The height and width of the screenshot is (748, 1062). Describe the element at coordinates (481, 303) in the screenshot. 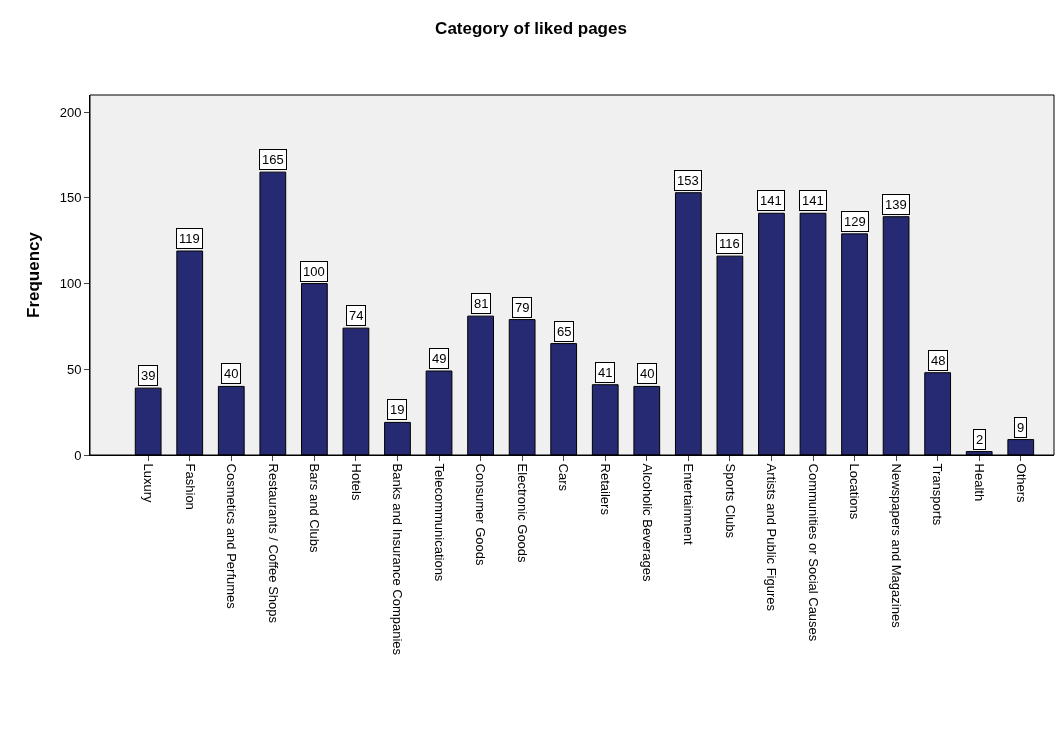

I see `data-label: 81` at that location.